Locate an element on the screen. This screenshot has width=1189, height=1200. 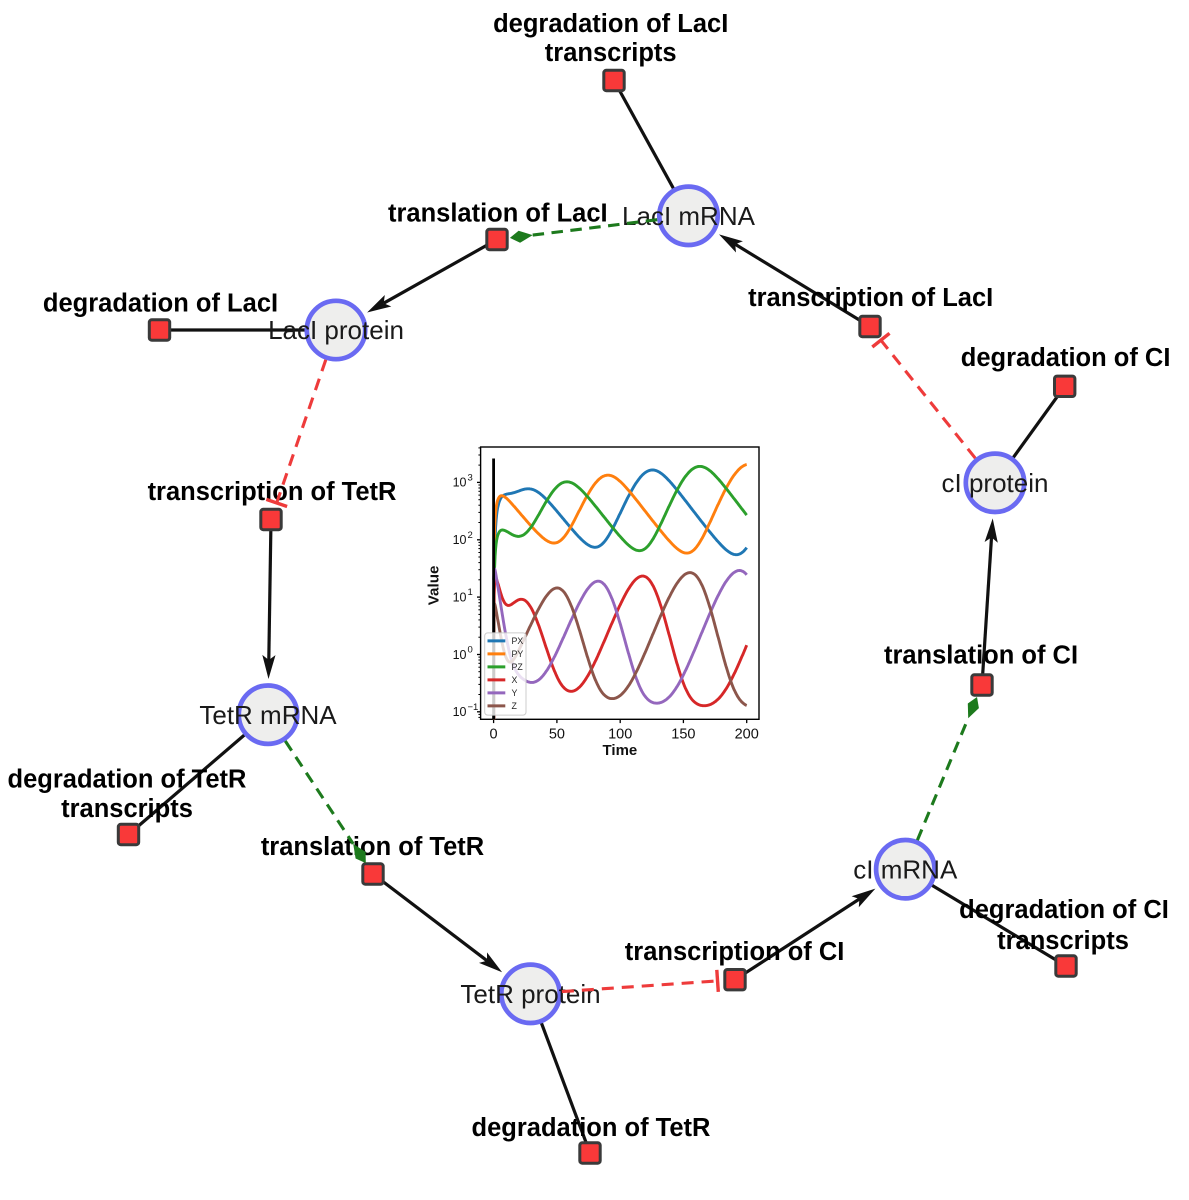
svg-text: cI protein is located at coordinates (995, 483).